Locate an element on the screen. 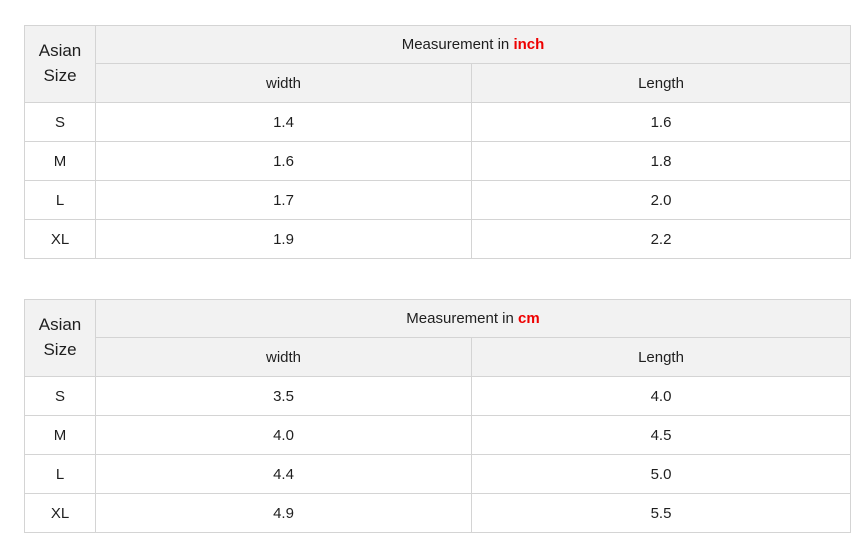  width-cell: 4.0 is located at coordinates (283, 435).